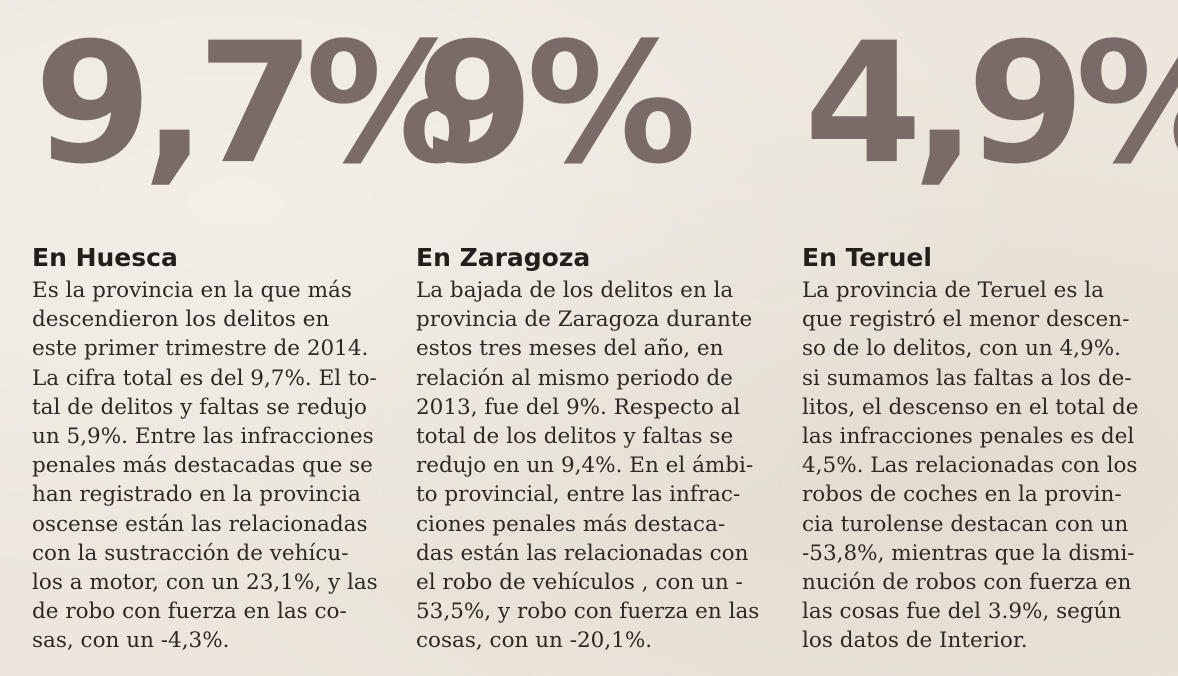 The width and height of the screenshot is (1178, 676). What do you see at coordinates (575, 290) in the screenshot?
I see `text-line: La bajada de los delitos en la` at bounding box center [575, 290].